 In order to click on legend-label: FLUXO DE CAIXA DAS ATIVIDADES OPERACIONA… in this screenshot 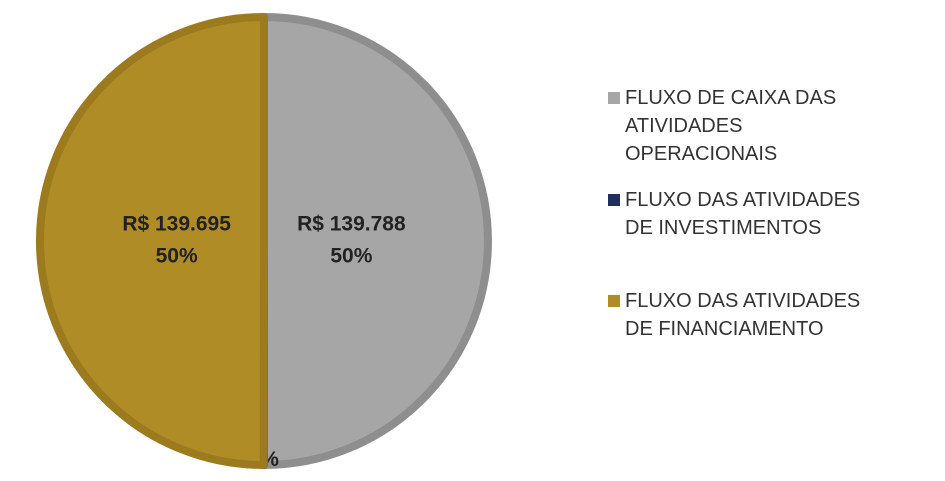, I will do `click(731, 126)`.